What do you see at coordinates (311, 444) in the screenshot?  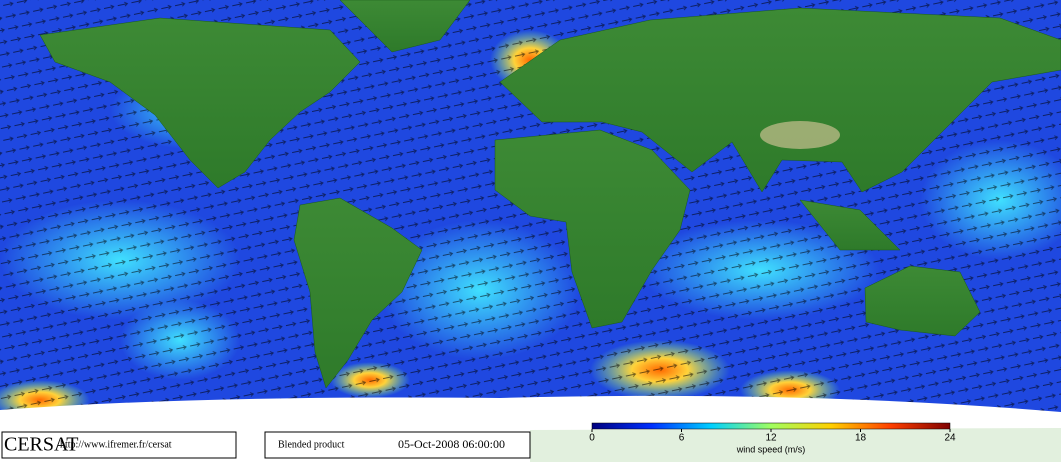 I see `product: Blended product` at bounding box center [311, 444].